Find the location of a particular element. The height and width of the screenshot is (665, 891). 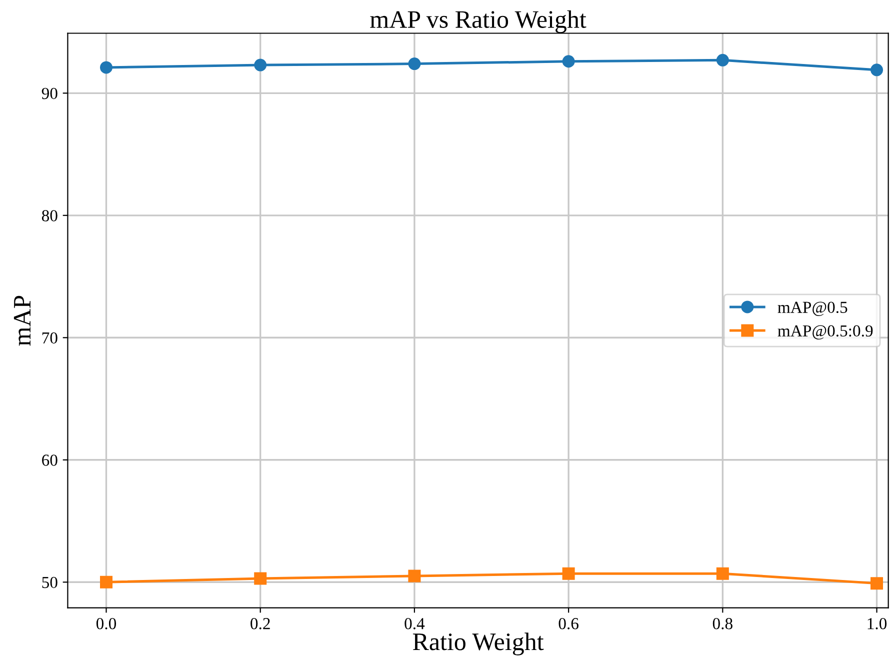

x-tick-label: 0.2 is located at coordinates (260, 624).